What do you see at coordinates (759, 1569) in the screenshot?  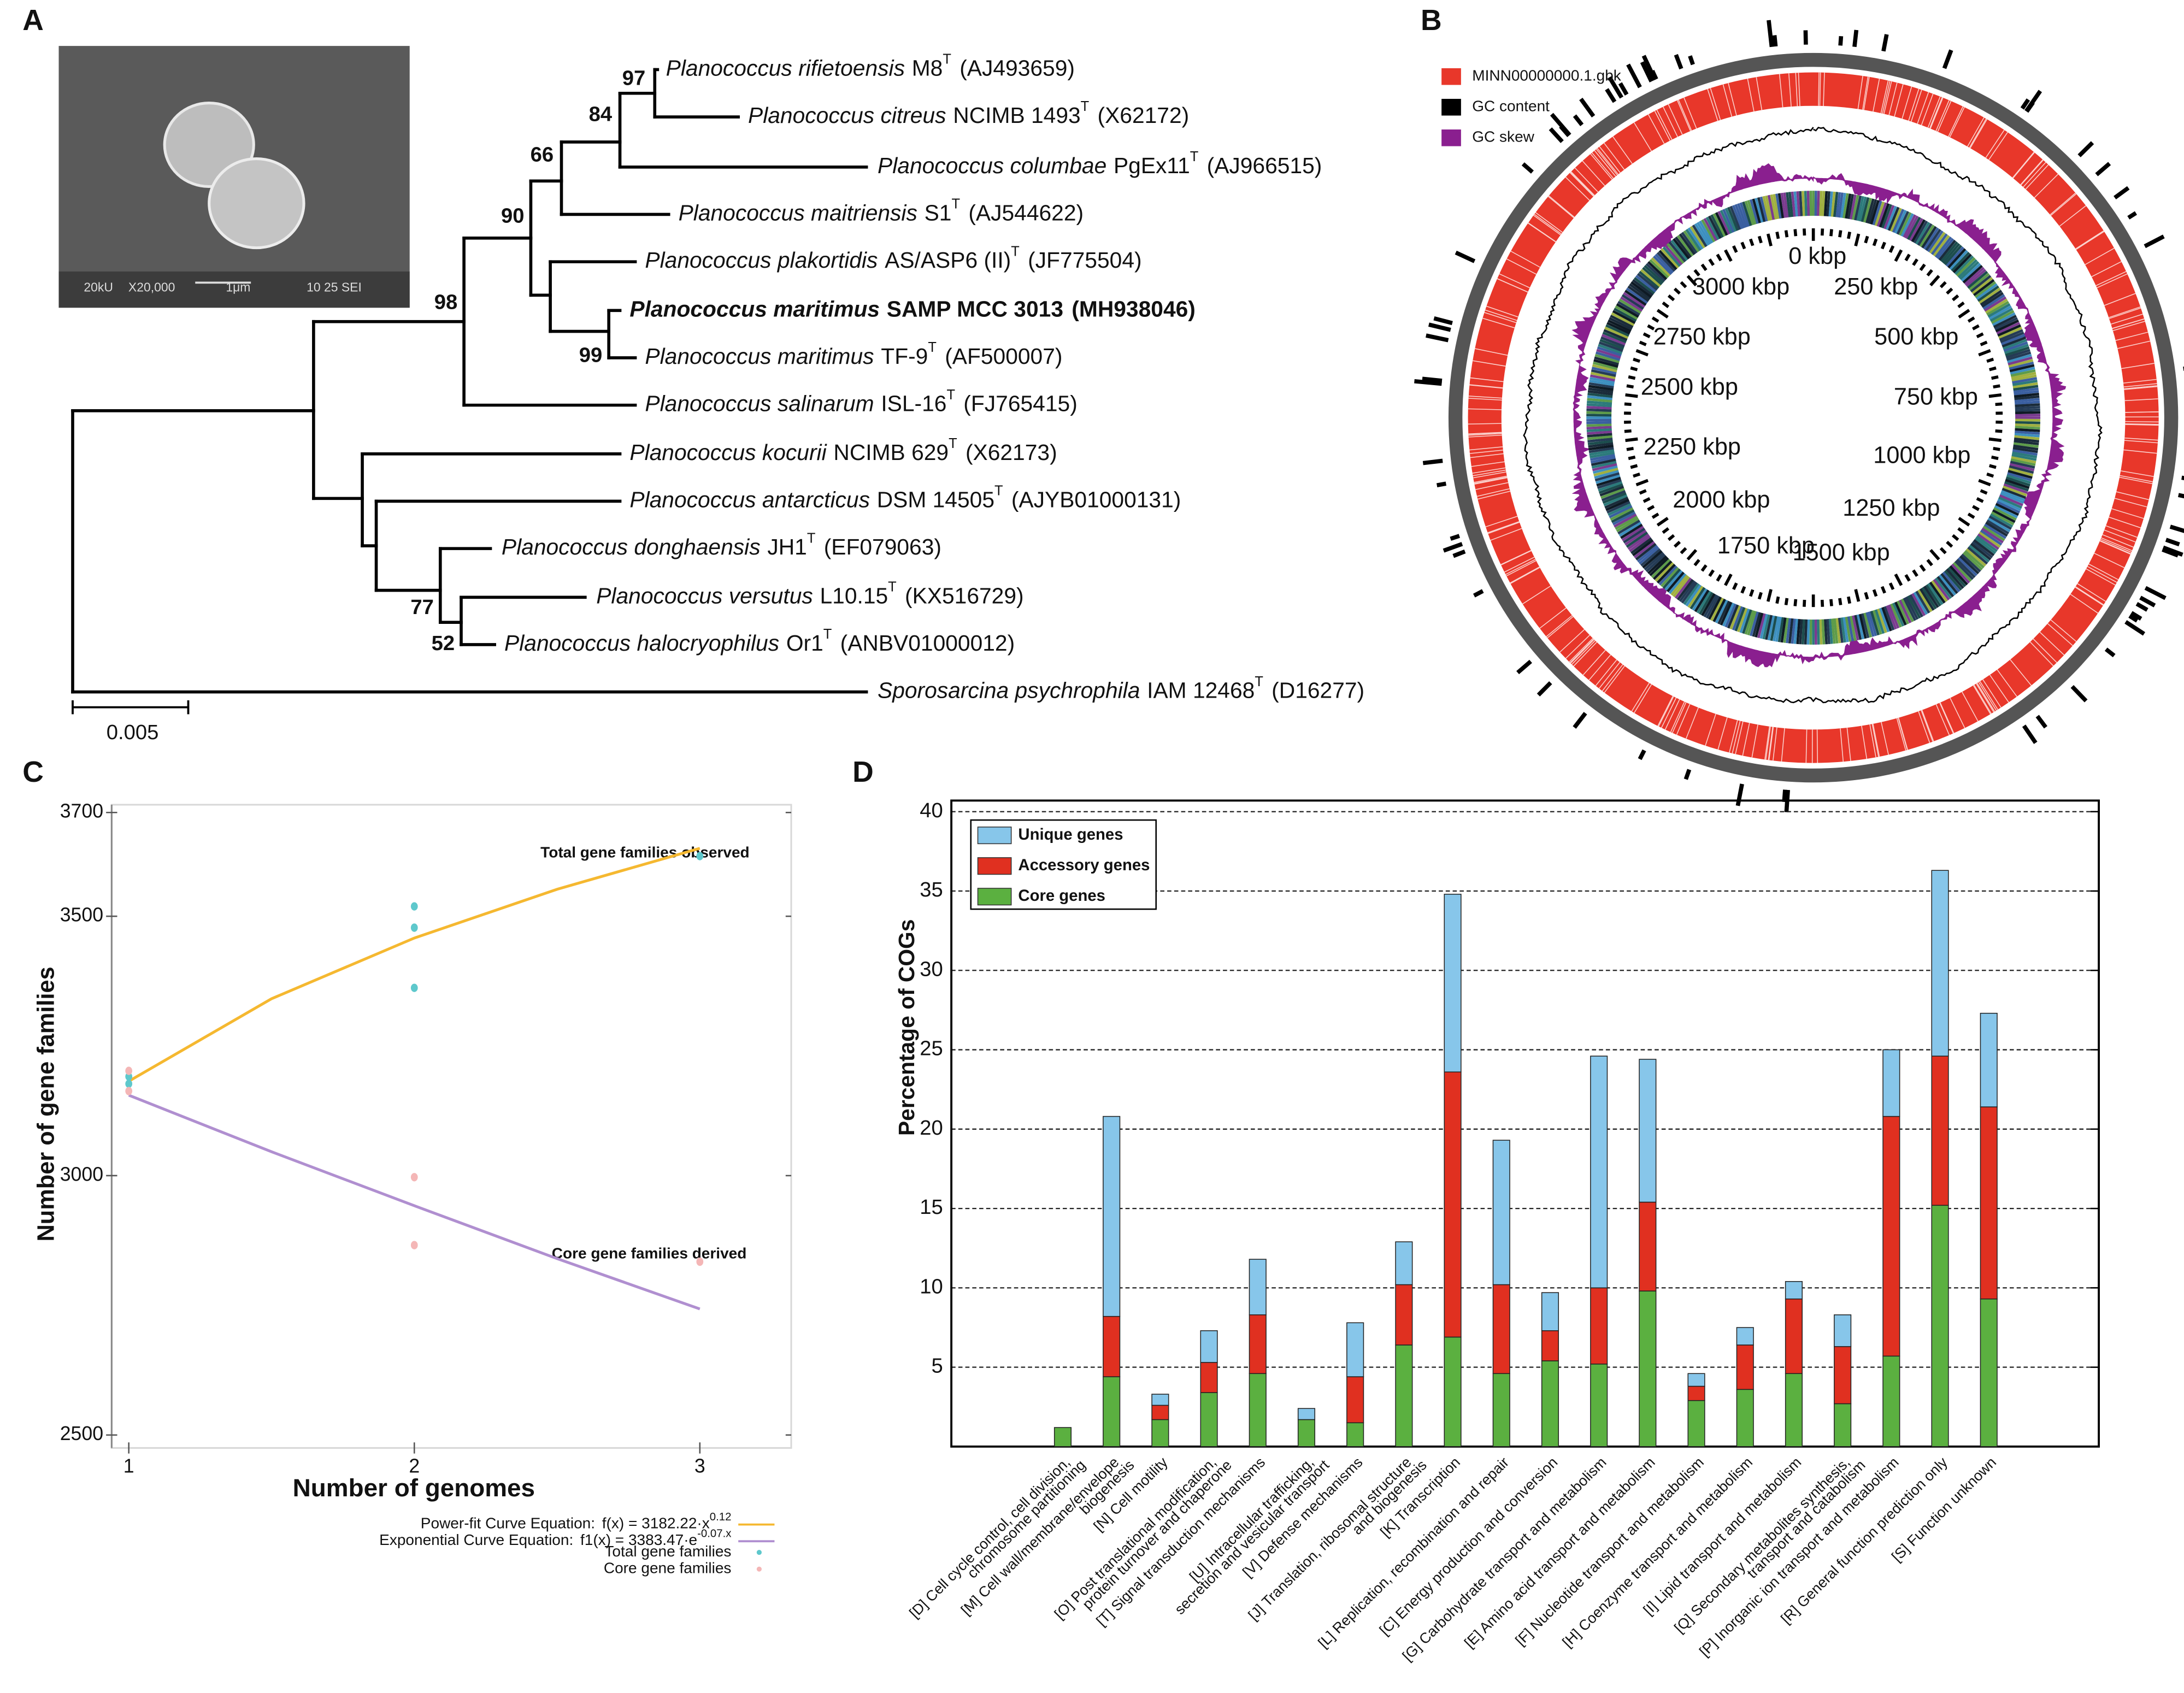 I see `legend-dot` at bounding box center [759, 1569].